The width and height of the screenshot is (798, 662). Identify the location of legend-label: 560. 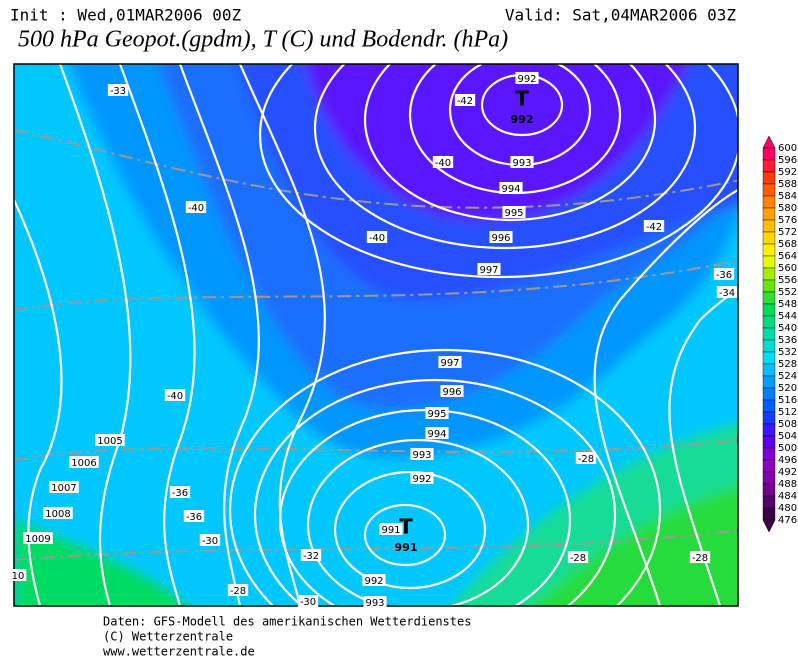
(787, 268).